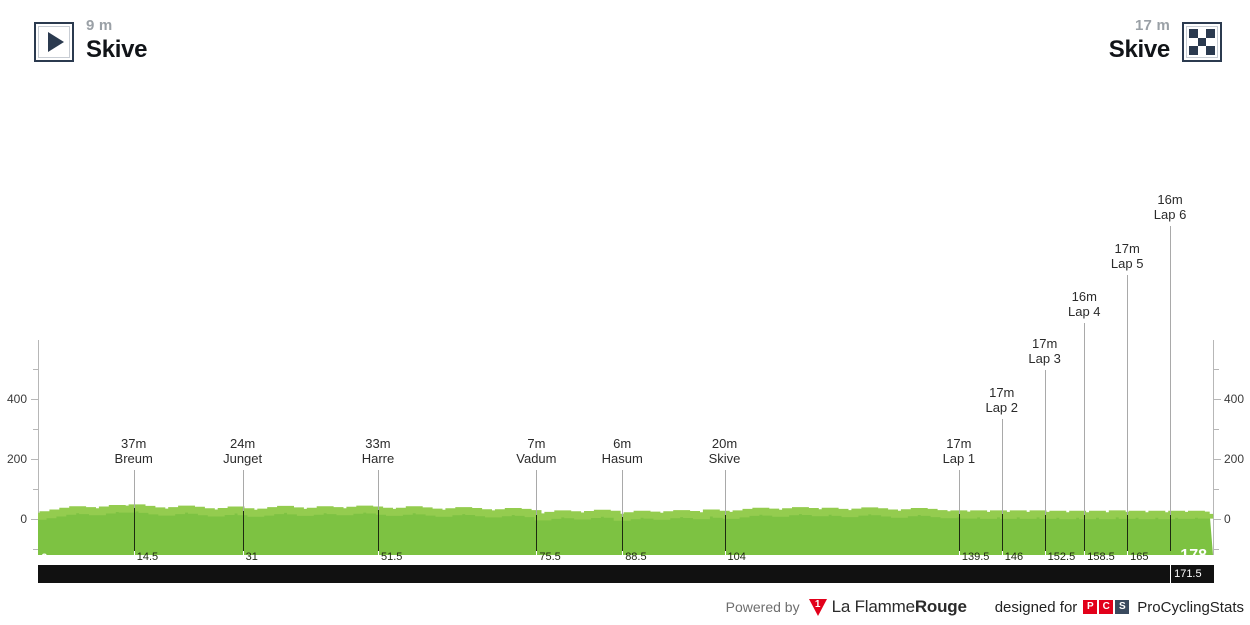 Image resolution: width=1250 pixels, height=625 pixels. What do you see at coordinates (378, 443) in the screenshot?
I see `poi-altitude: 33m` at bounding box center [378, 443].